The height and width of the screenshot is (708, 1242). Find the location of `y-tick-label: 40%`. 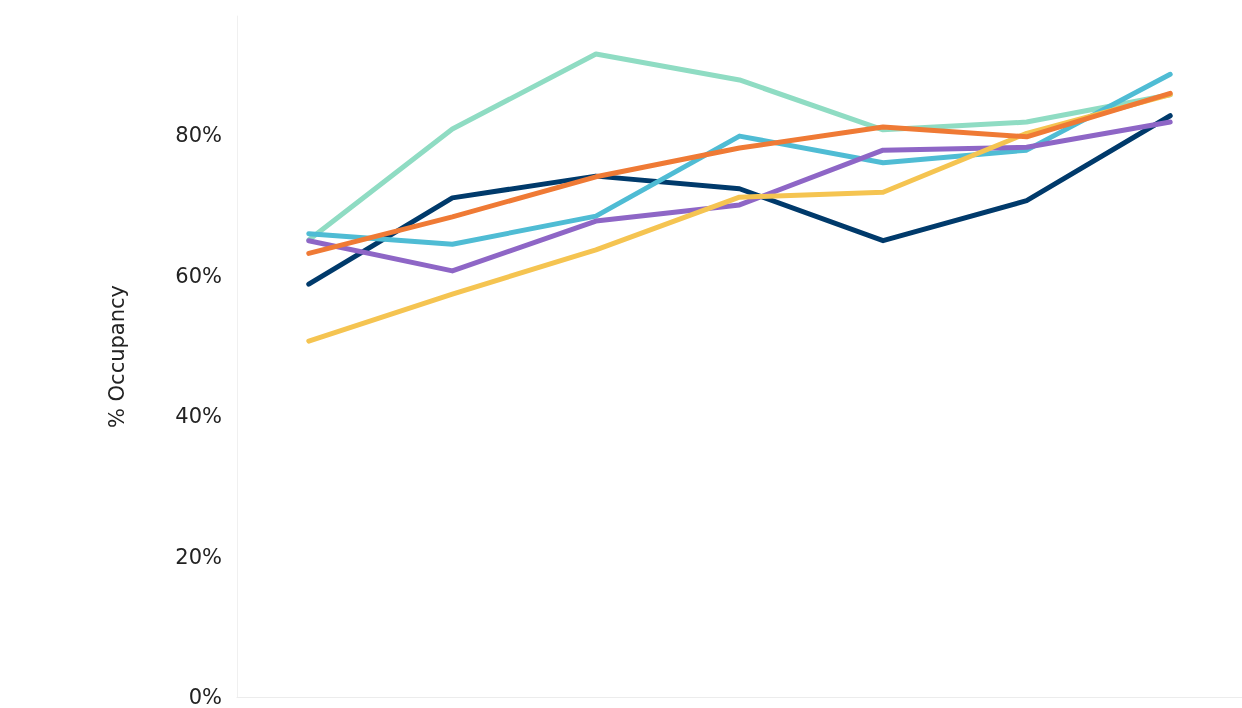

y-tick-label: 40% is located at coordinates (198, 416).